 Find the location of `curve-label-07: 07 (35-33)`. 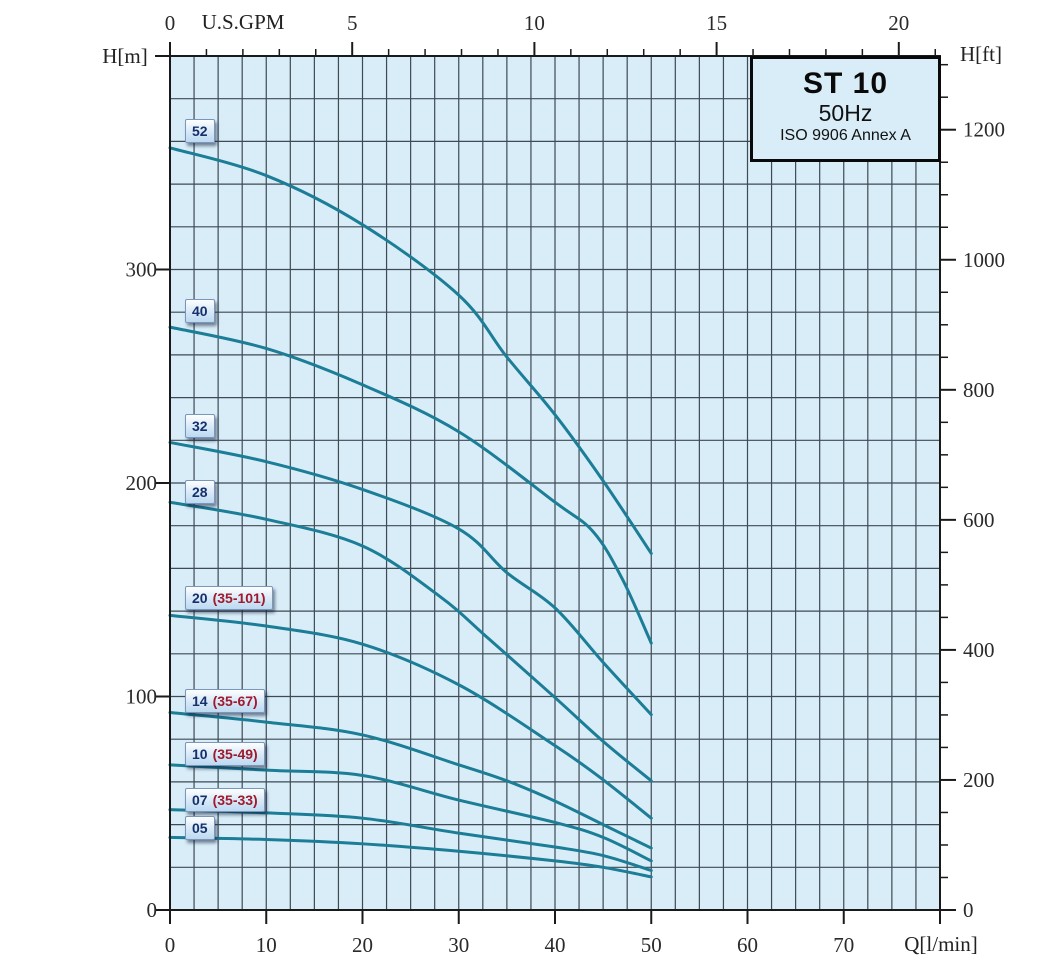

curve-label-07: 07 (35-33) is located at coordinates (225, 800).